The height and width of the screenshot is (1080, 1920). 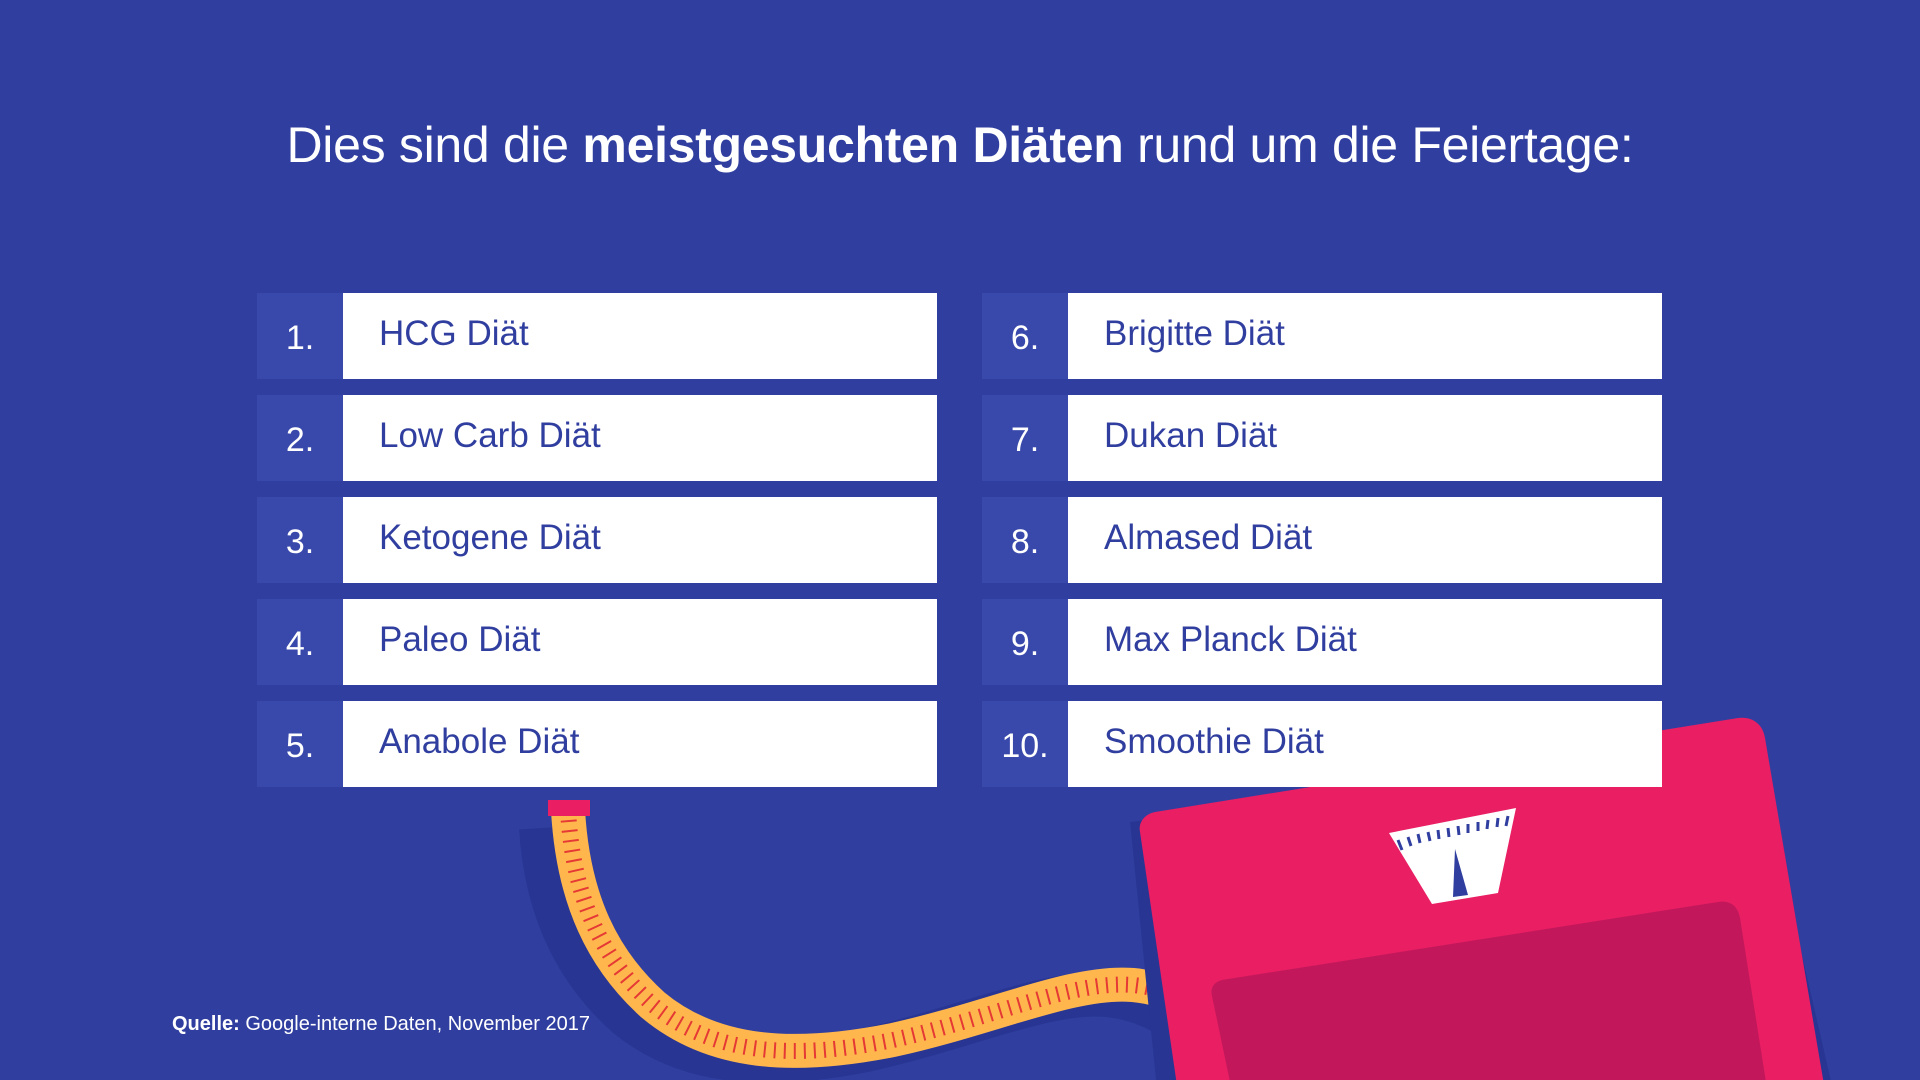 I want to click on rank-number: 5., so click(x=300, y=744).